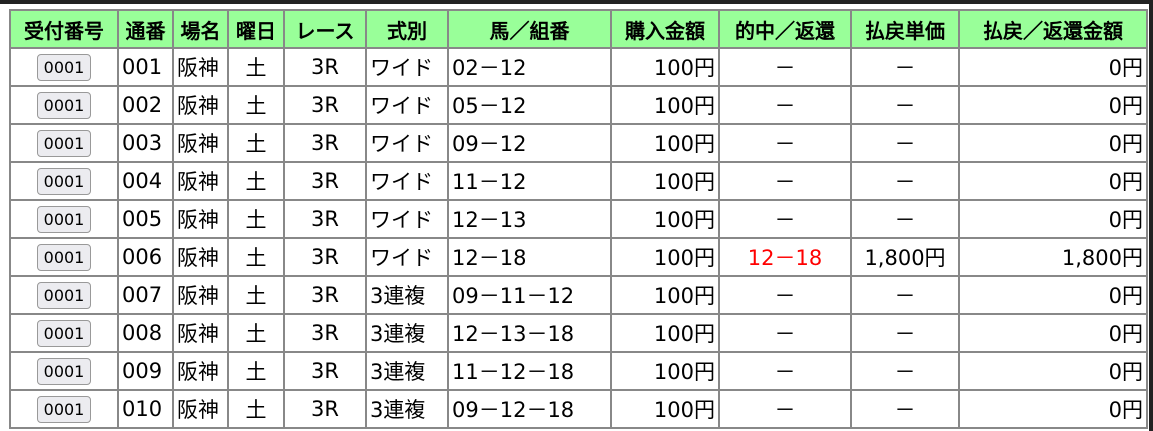 Image resolution: width=1153 pixels, height=431 pixels. I want to click on combo-cell: 12－18, so click(529, 257).